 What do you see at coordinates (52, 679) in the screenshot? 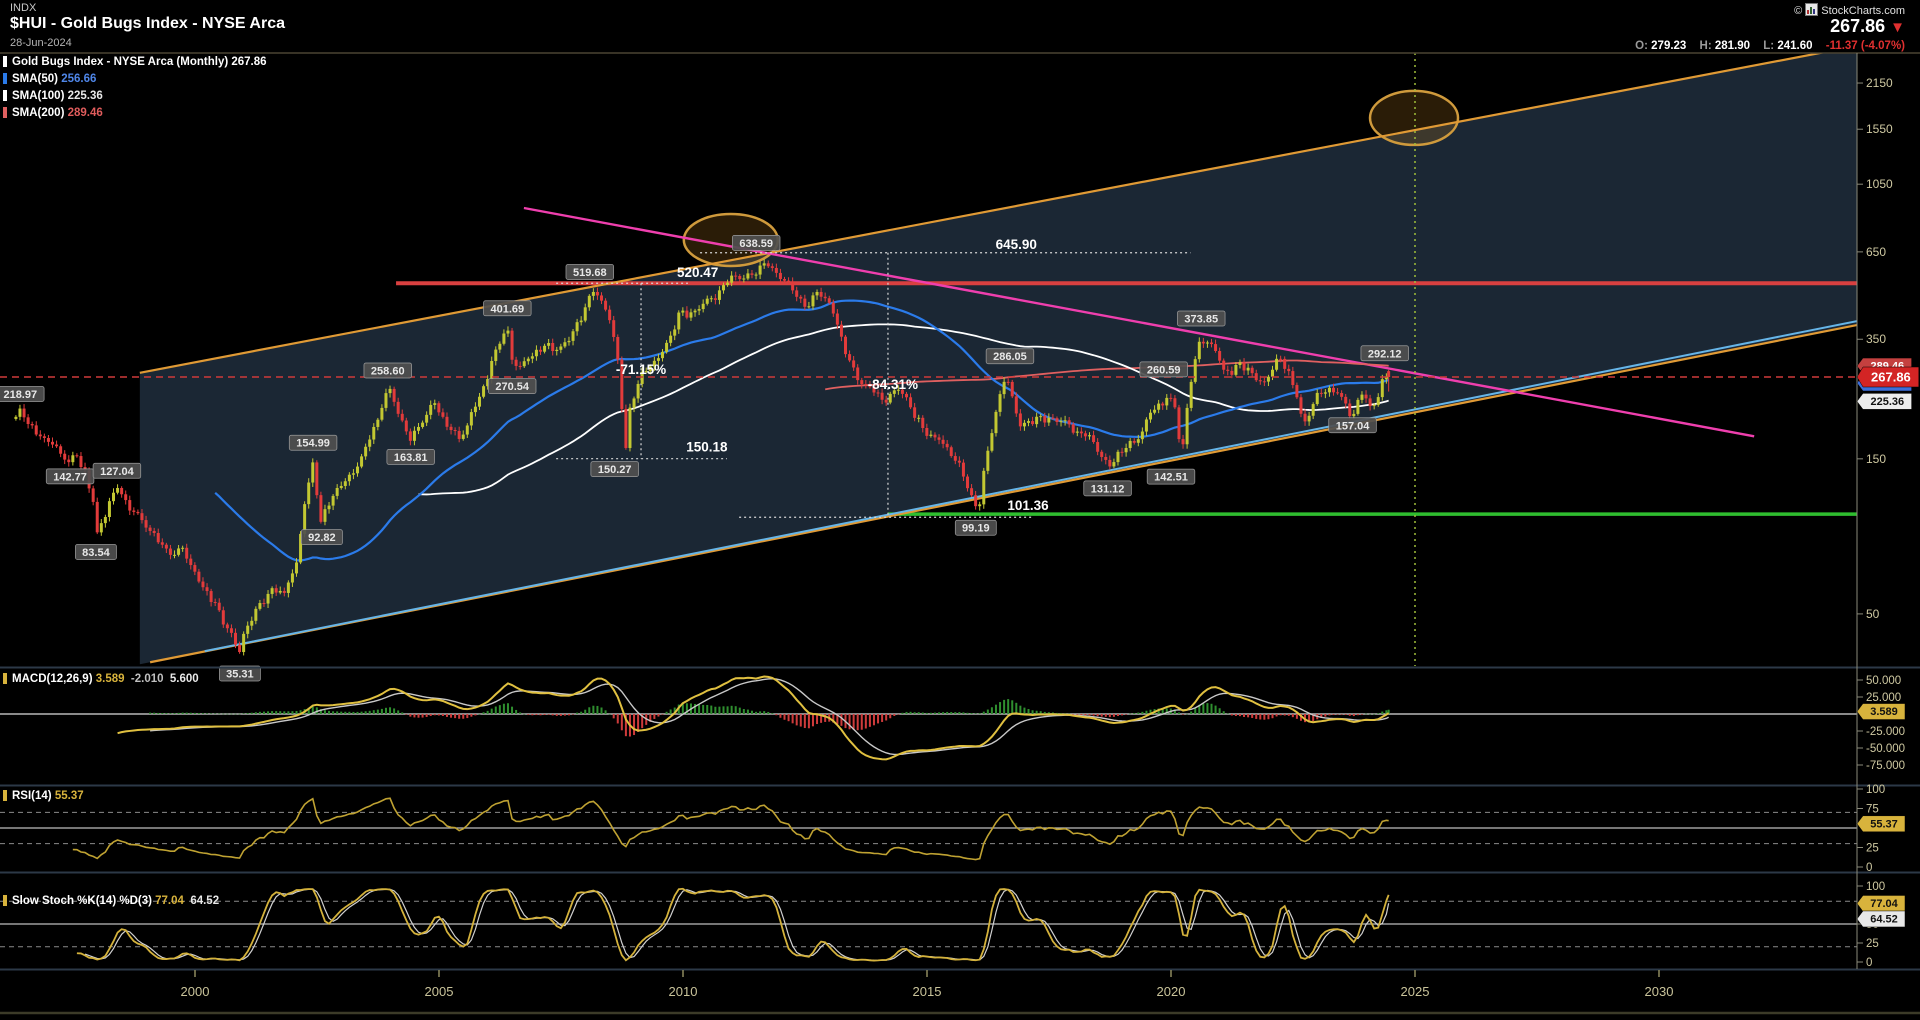
I see `macd-label: MACD(12,26,9)` at bounding box center [52, 679].